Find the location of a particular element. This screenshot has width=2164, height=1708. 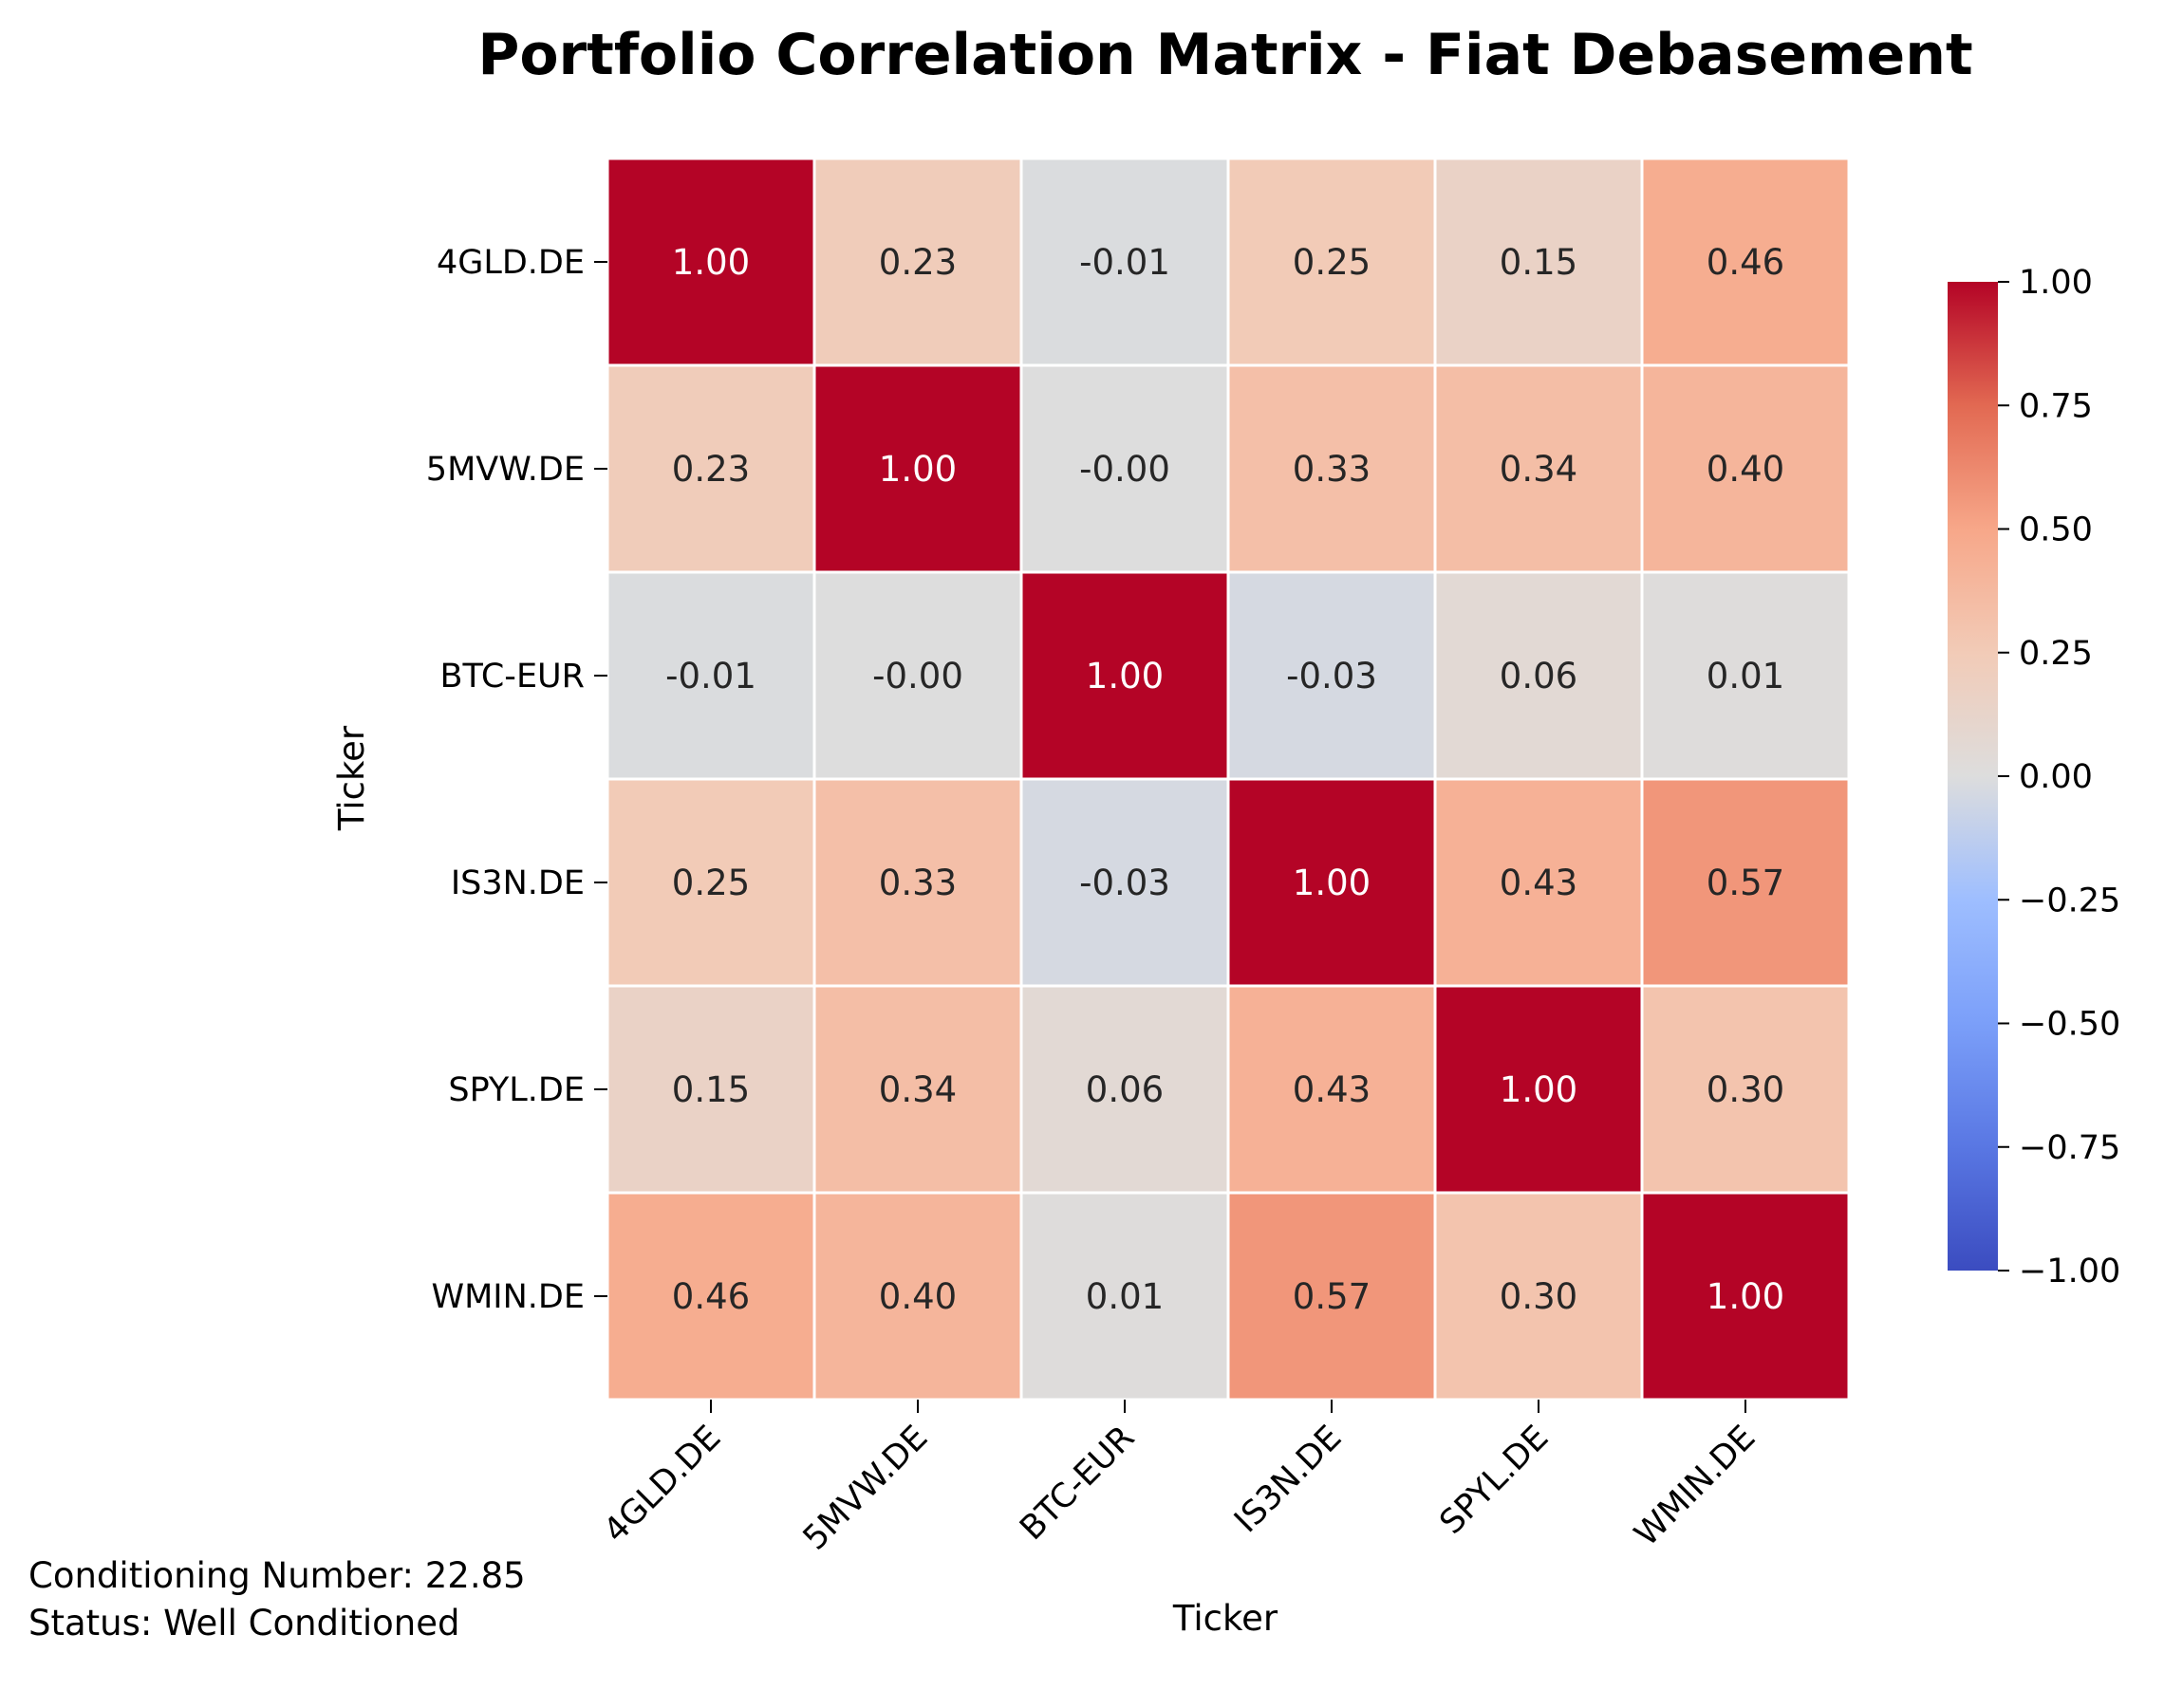

colorbar-tick-label: 0.50 is located at coordinates (2056, 530).